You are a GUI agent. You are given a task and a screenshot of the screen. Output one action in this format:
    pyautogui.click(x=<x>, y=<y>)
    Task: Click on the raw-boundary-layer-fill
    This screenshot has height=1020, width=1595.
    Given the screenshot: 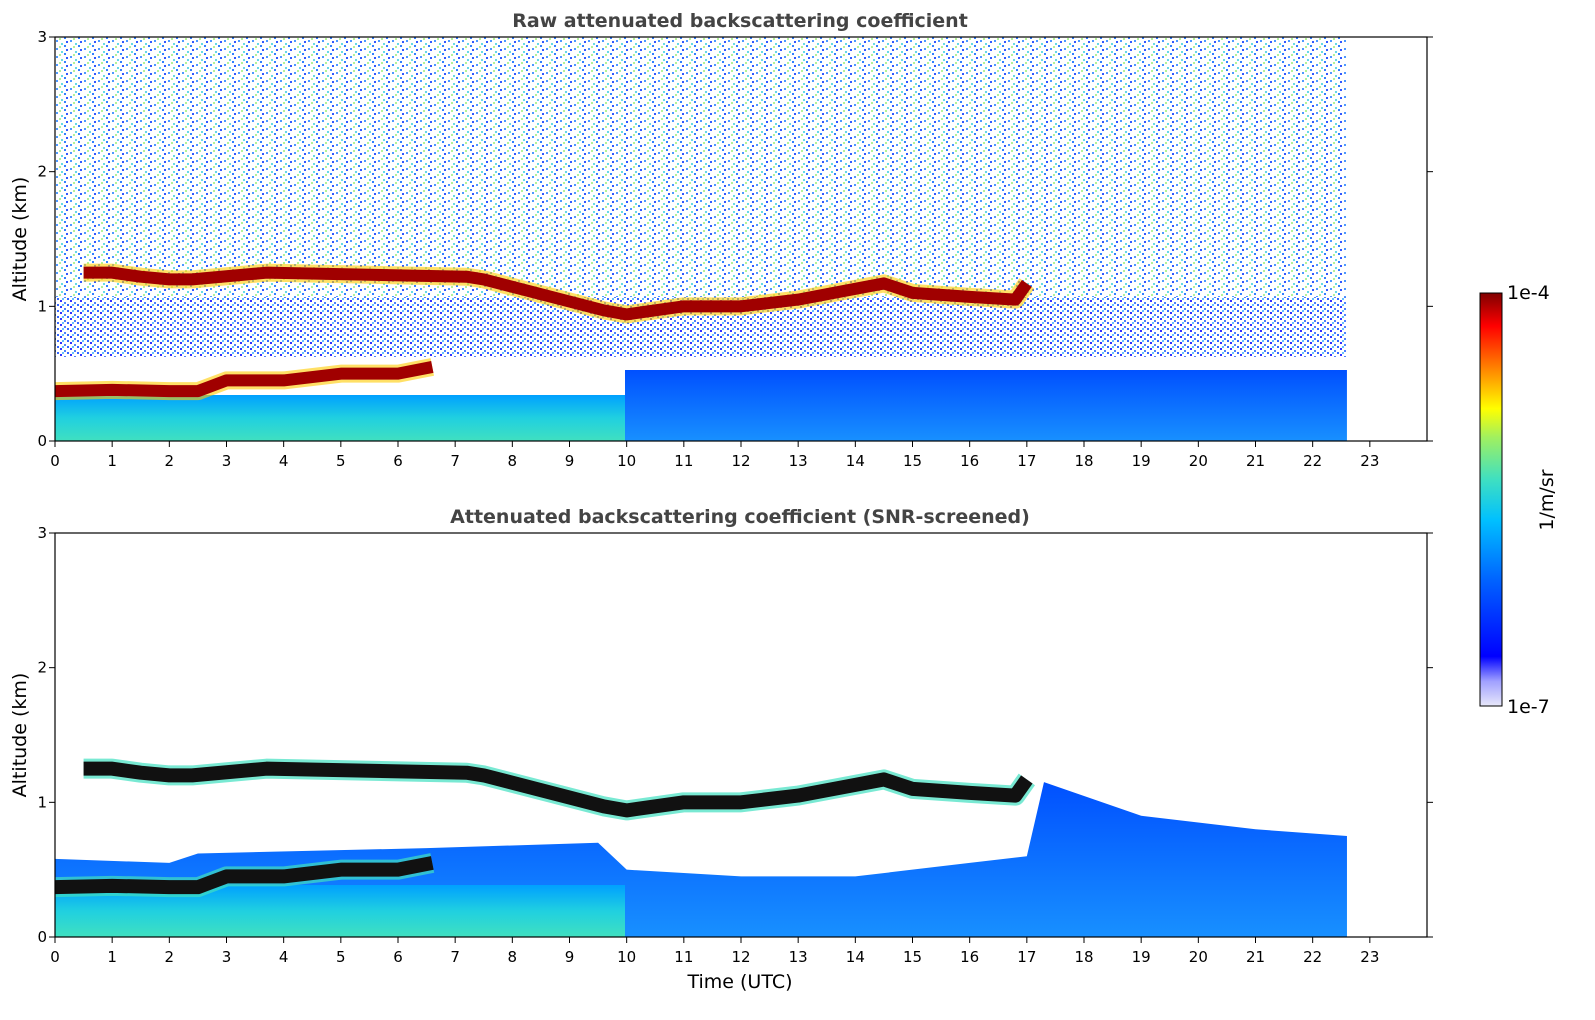 What is the action you would take?
    pyautogui.click(x=340, y=418)
    